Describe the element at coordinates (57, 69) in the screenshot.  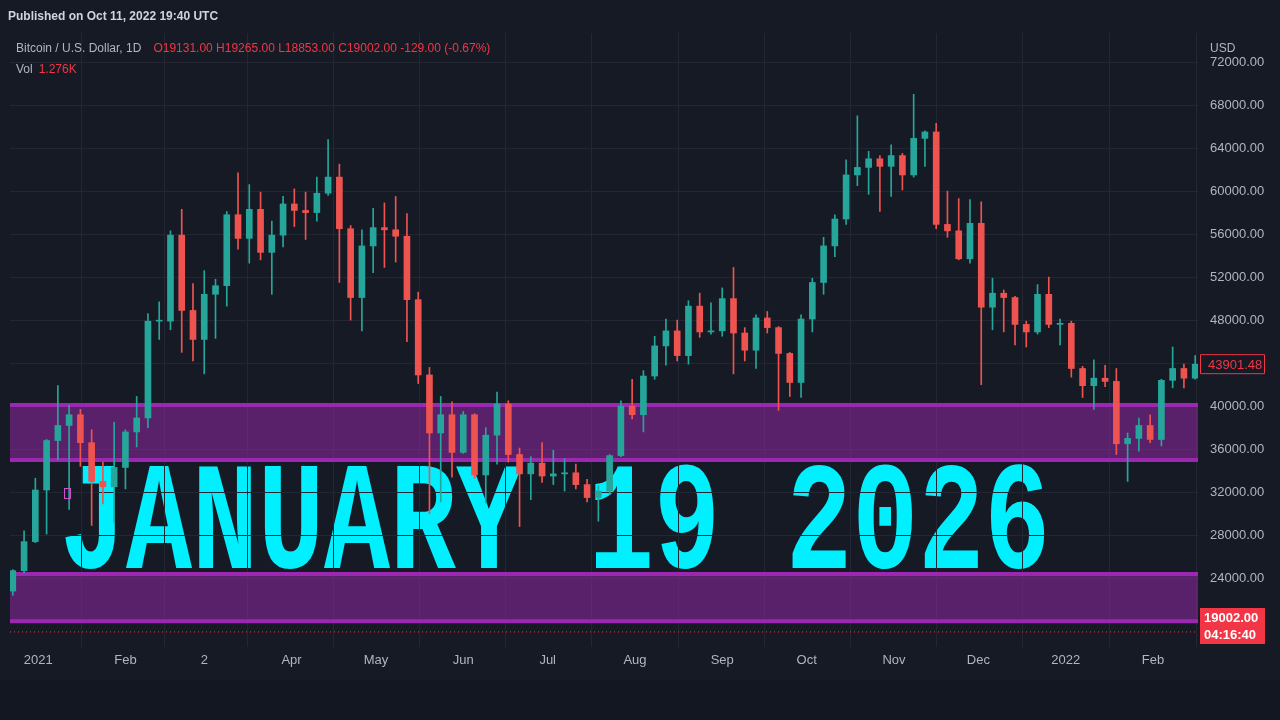
I see `annotation: 1.276K` at that location.